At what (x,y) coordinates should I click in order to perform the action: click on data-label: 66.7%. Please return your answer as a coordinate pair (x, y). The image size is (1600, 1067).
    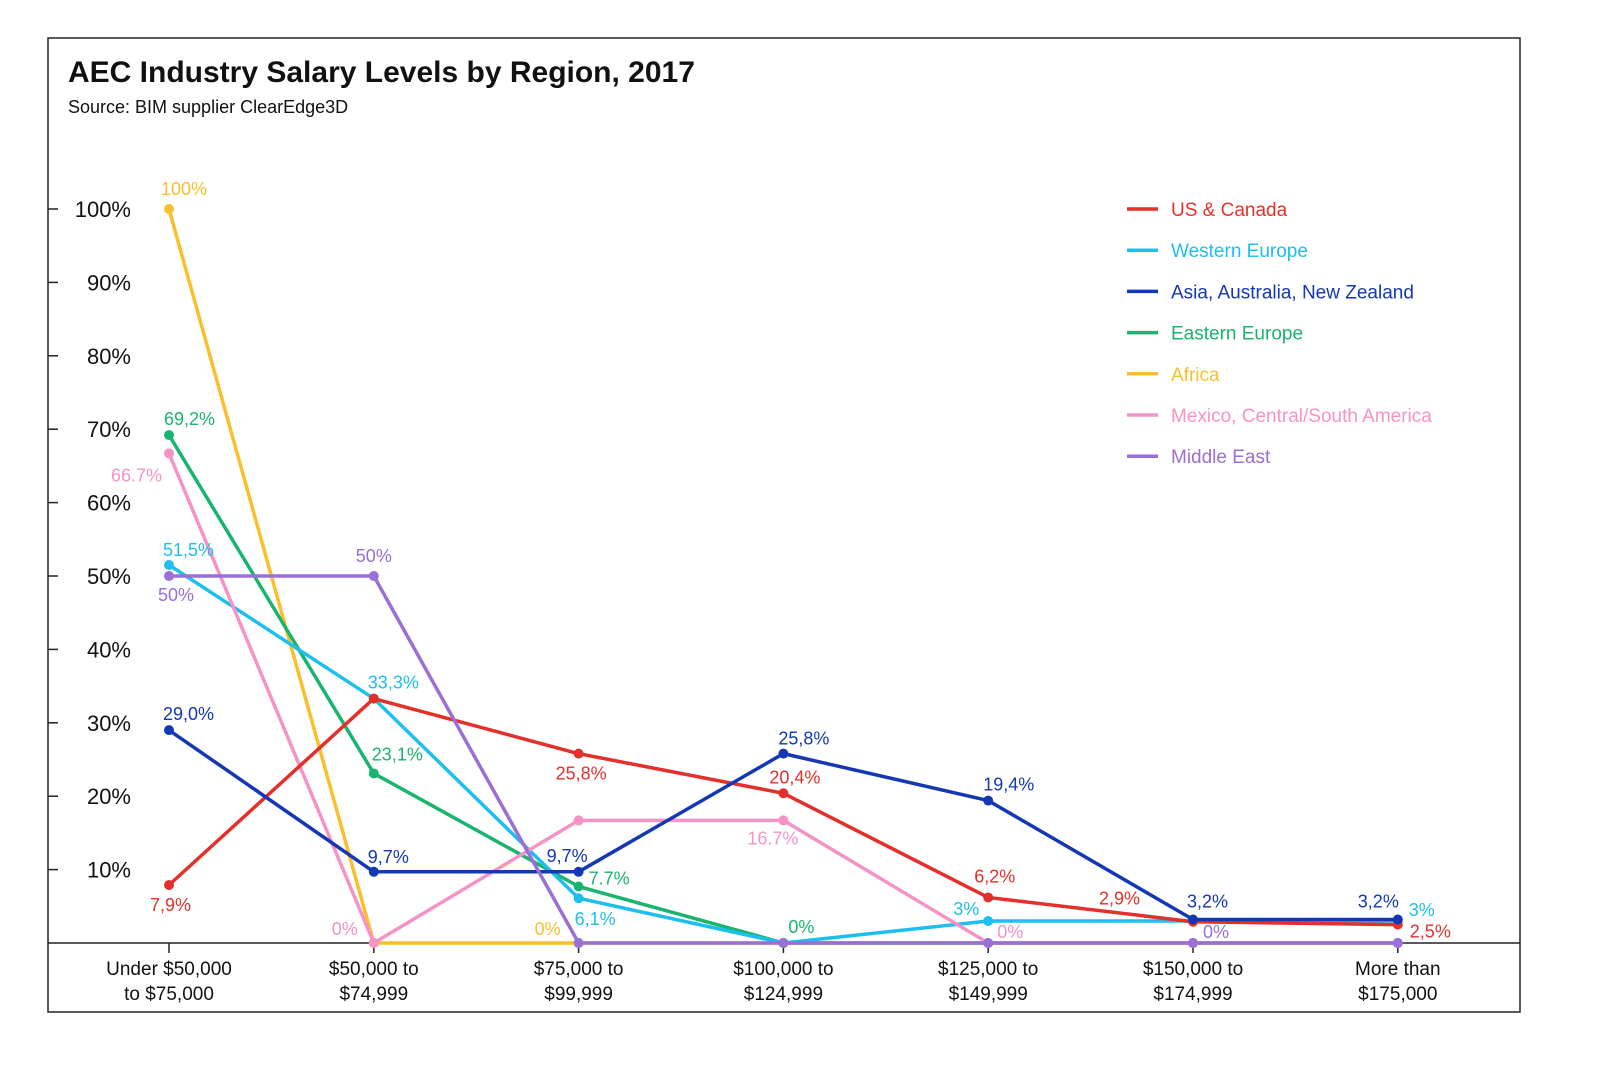
    Looking at the image, I should click on (136, 475).